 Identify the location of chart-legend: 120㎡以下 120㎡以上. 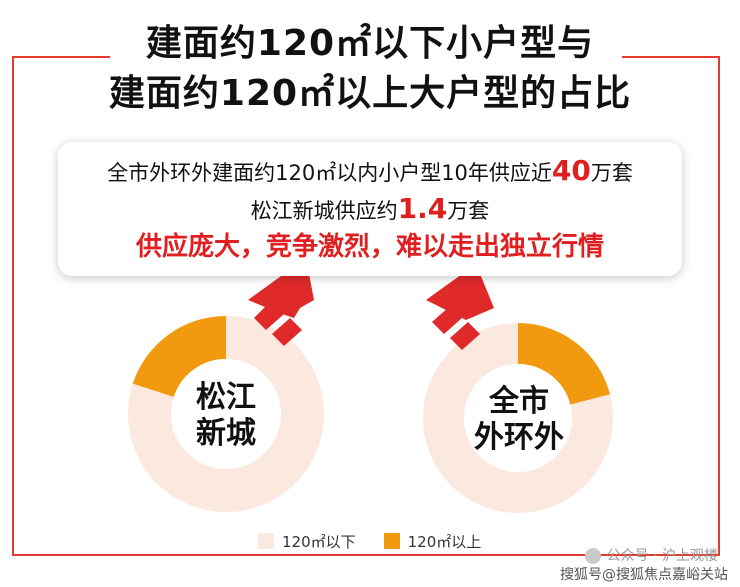
(383, 541).